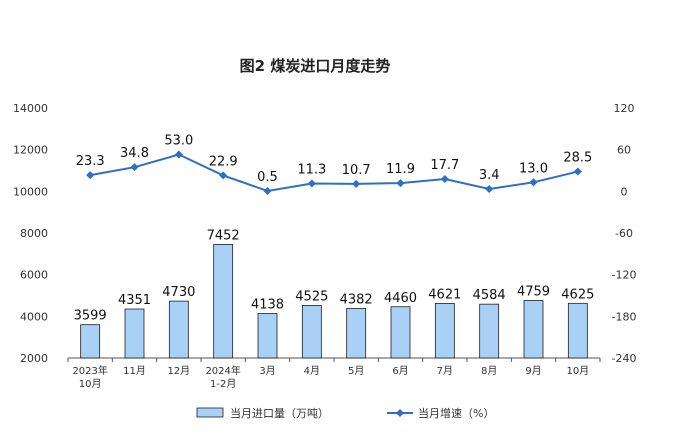 This screenshot has width=686, height=438. What do you see at coordinates (34, 316) in the screenshot?
I see `y-left-tick-label: 4000` at bounding box center [34, 316].